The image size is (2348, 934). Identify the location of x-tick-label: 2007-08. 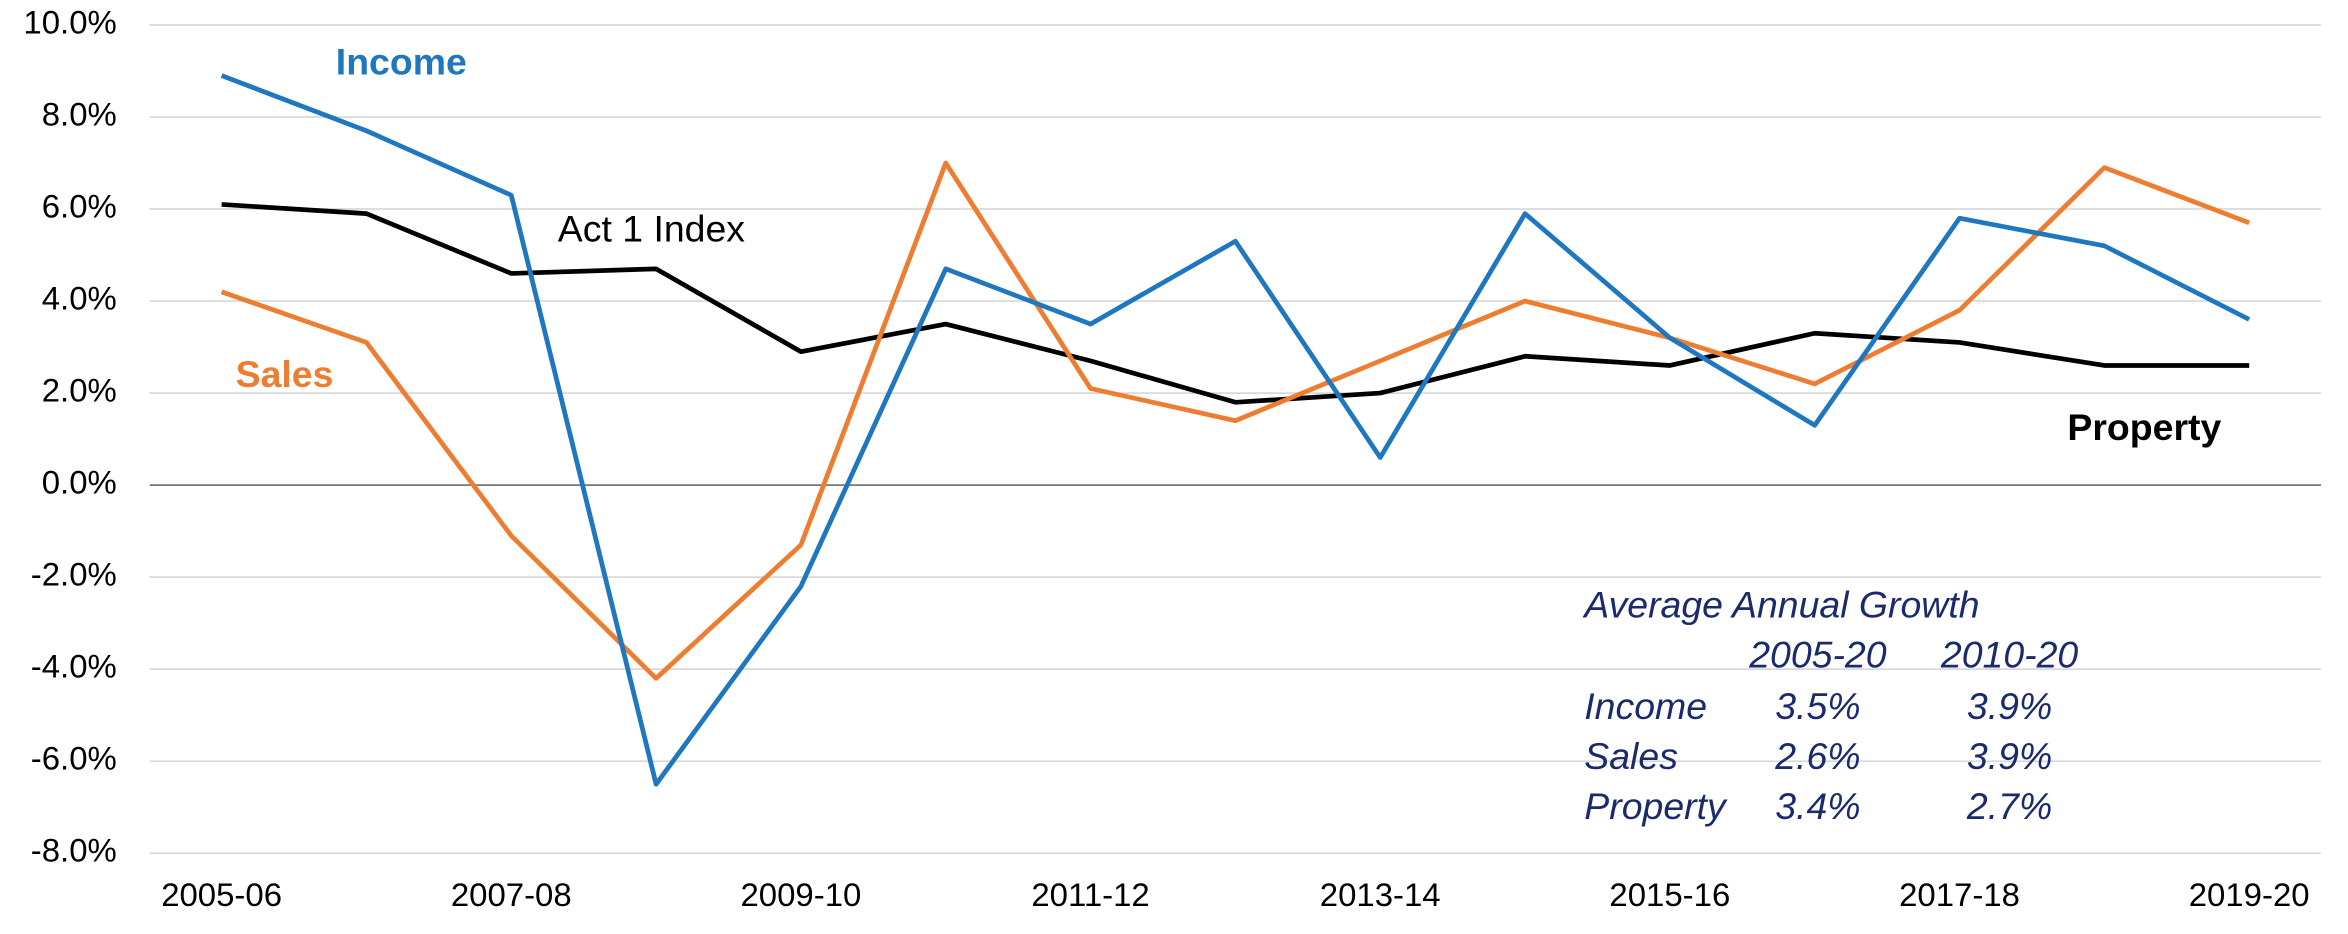
(511, 894).